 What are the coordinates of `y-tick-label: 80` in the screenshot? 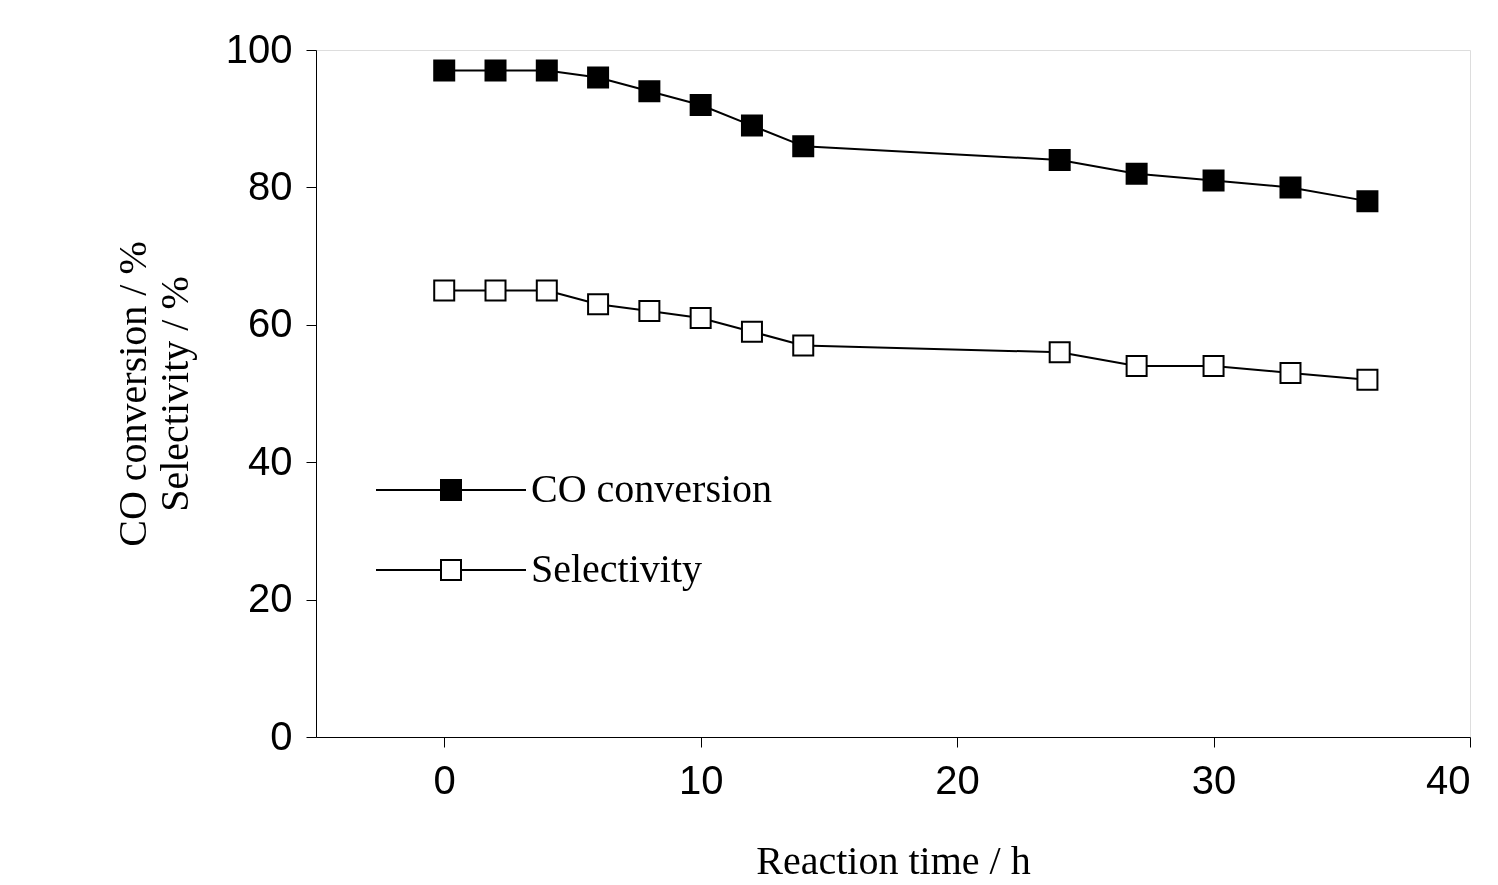 It's located at (270, 185).